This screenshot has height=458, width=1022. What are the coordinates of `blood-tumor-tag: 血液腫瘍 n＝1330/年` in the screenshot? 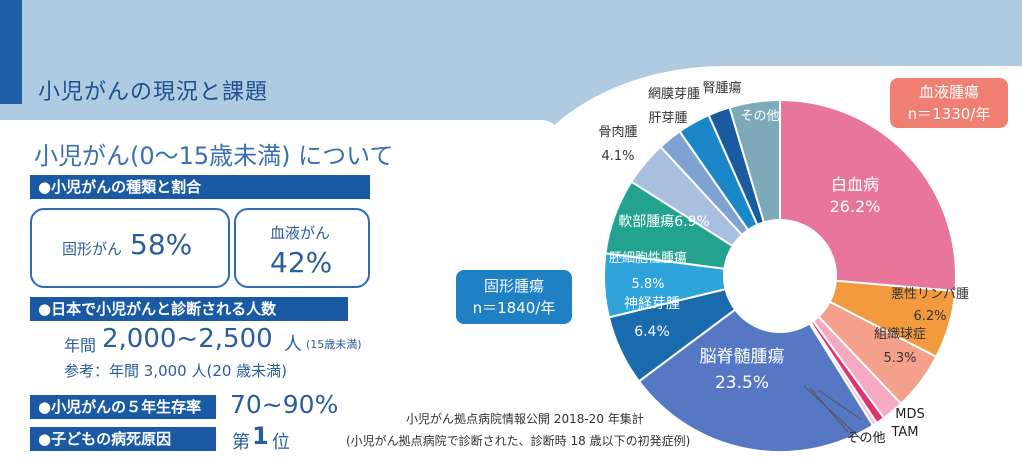 It's located at (949, 103).